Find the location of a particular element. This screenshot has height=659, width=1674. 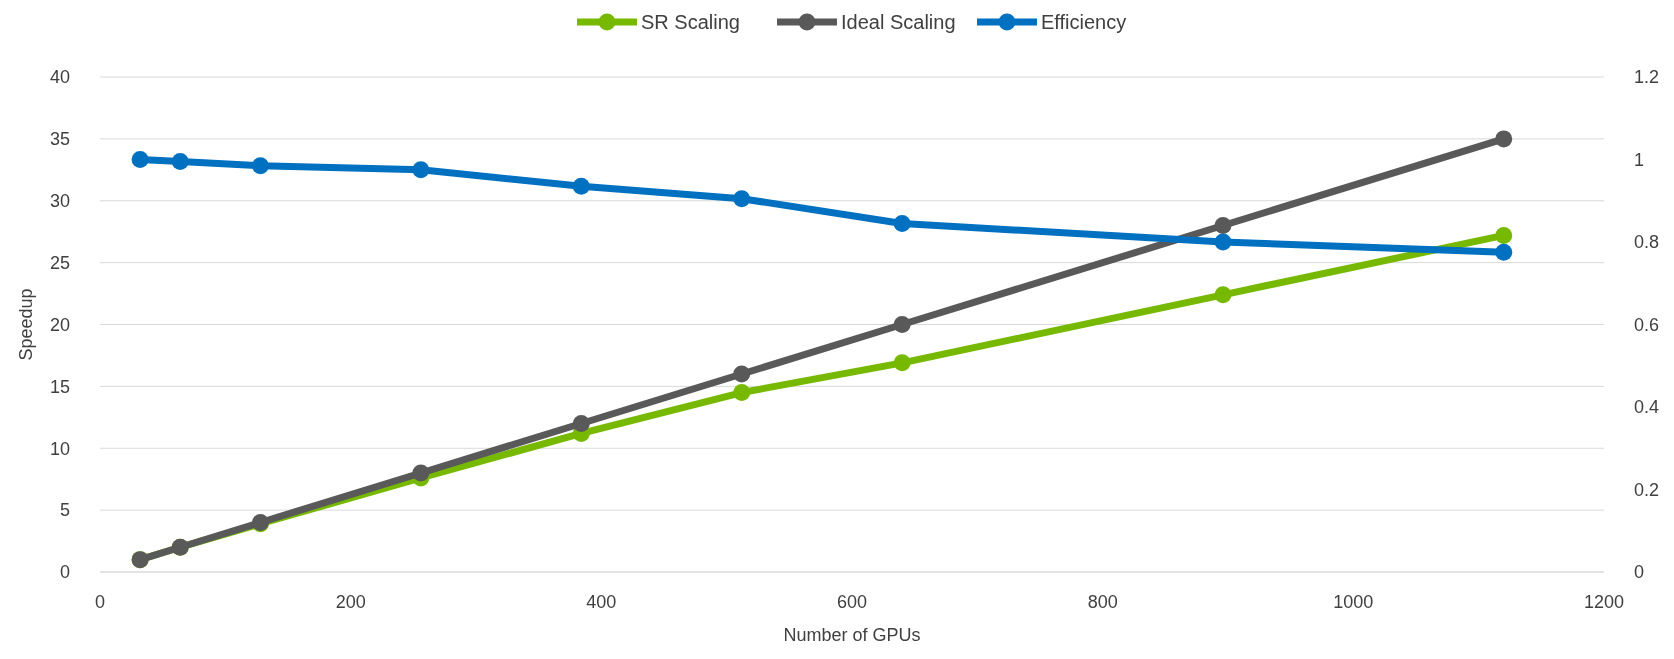

legend-label: SR Scaling is located at coordinates (690, 22).